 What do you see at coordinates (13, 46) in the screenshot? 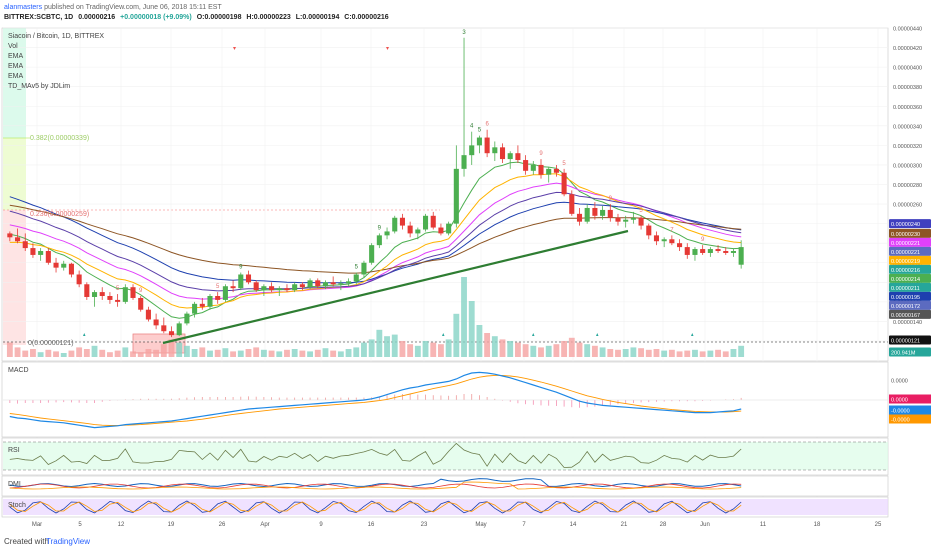
I see `legend-vol: Vol` at bounding box center [13, 46].